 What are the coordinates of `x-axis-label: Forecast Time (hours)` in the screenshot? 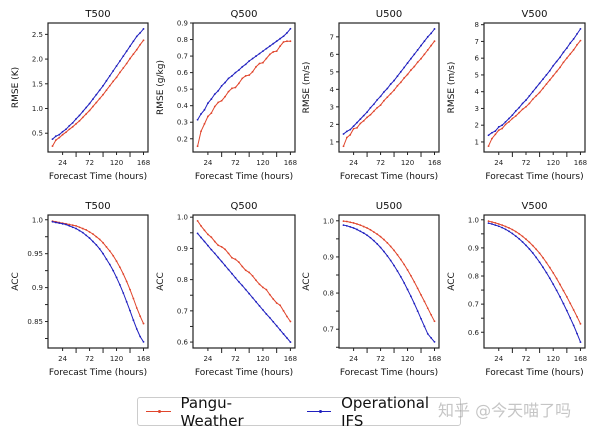 It's located at (534, 373).